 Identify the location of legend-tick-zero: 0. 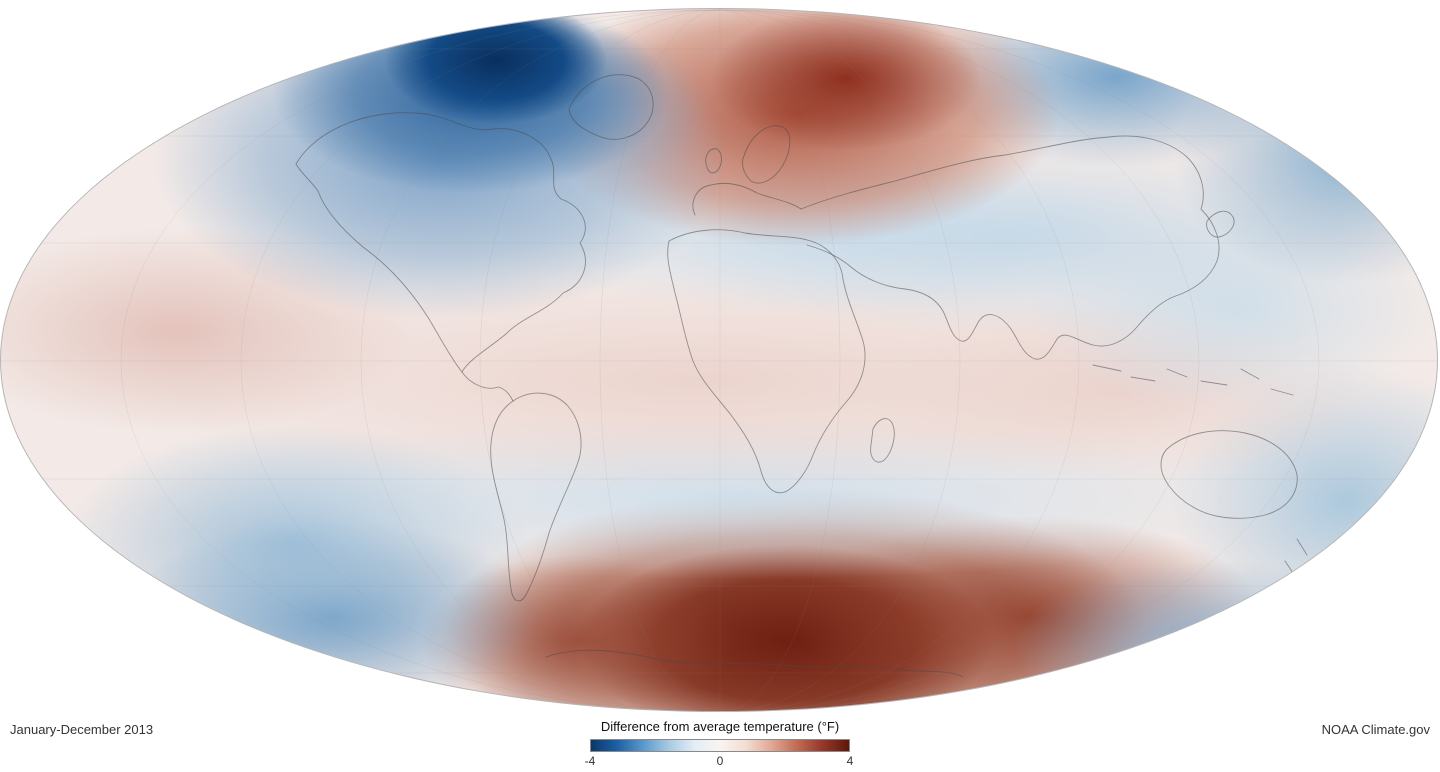
(720, 761).